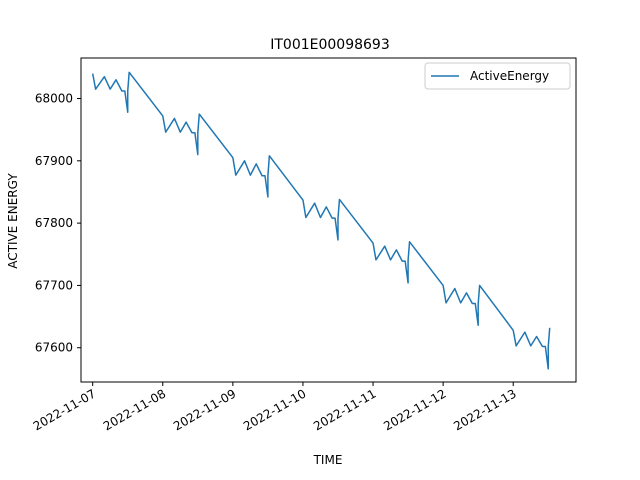 This screenshot has width=640, height=480. I want to click on y-tick-label: 67800, so click(54, 223).